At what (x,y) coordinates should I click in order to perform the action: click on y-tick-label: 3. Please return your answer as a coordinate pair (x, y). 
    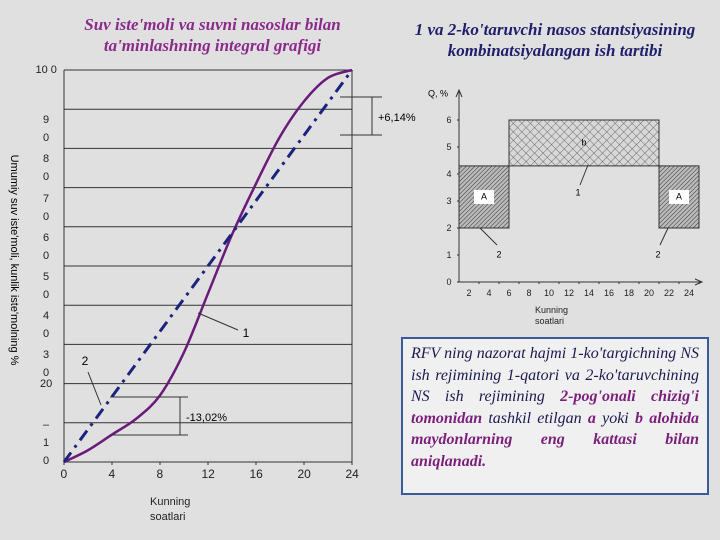
    Looking at the image, I should click on (449, 200).